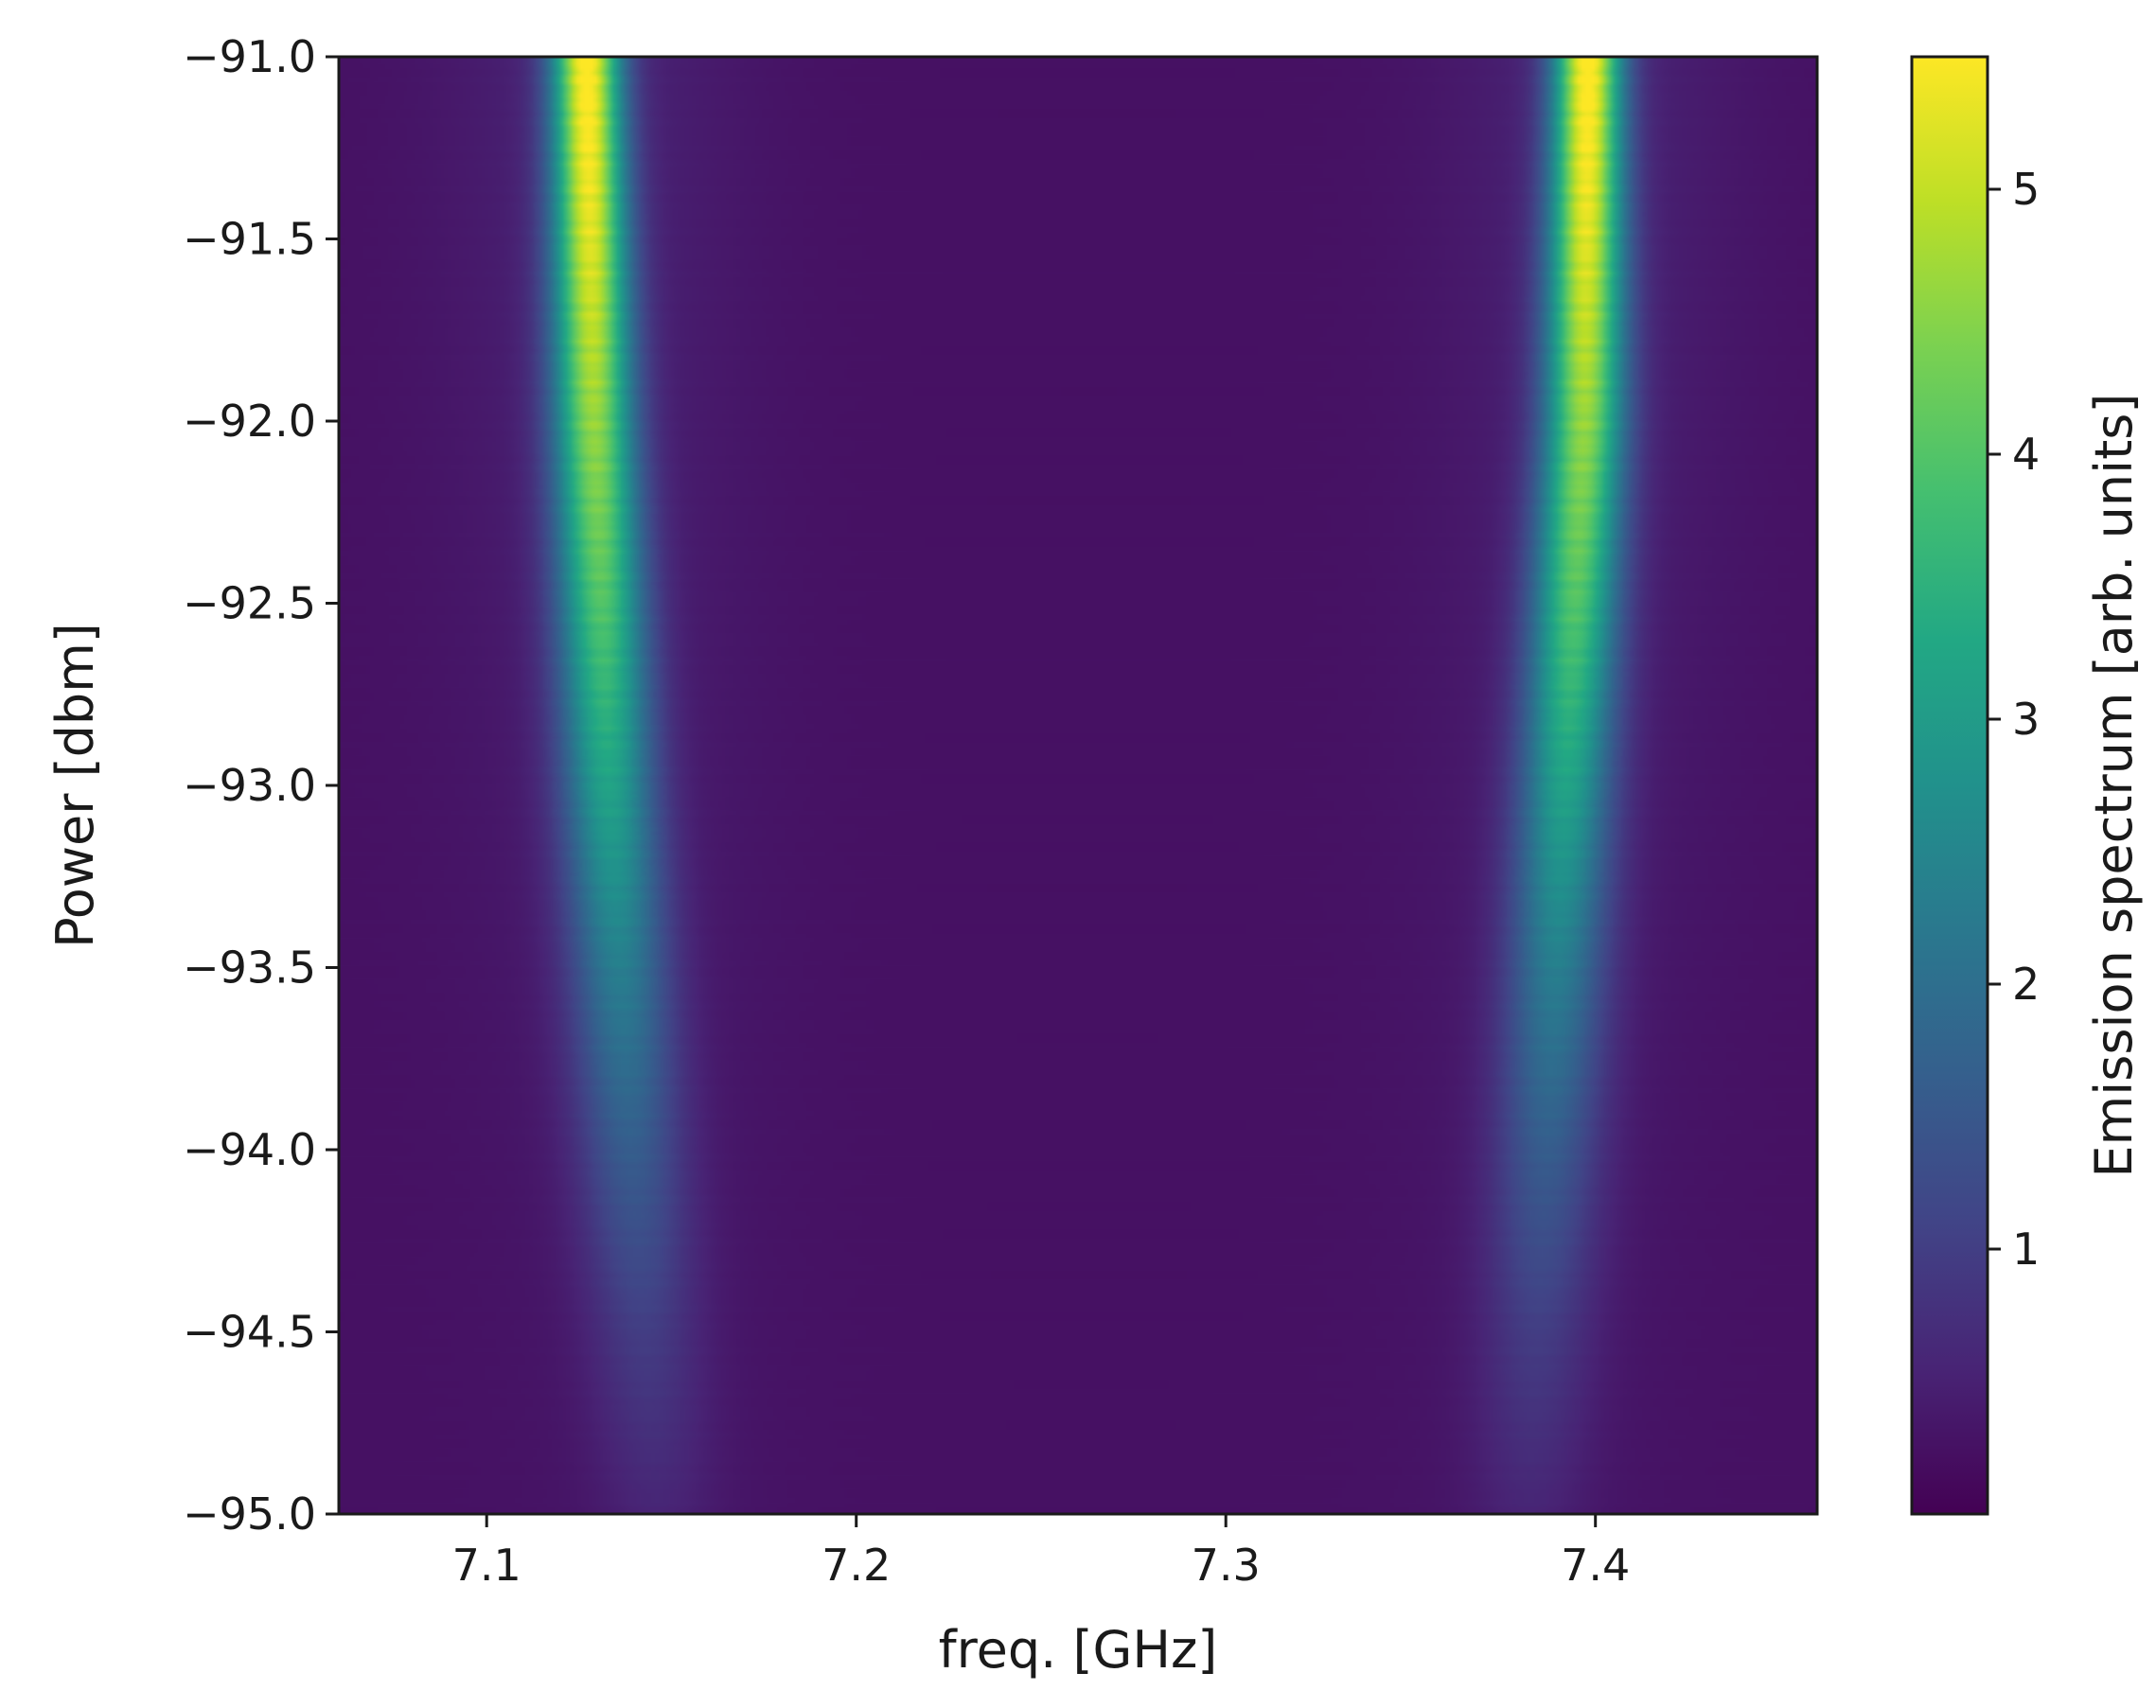 Image resolution: width=2156 pixels, height=1708 pixels. I want to click on x-tick-label: 7.4, so click(1595, 1565).